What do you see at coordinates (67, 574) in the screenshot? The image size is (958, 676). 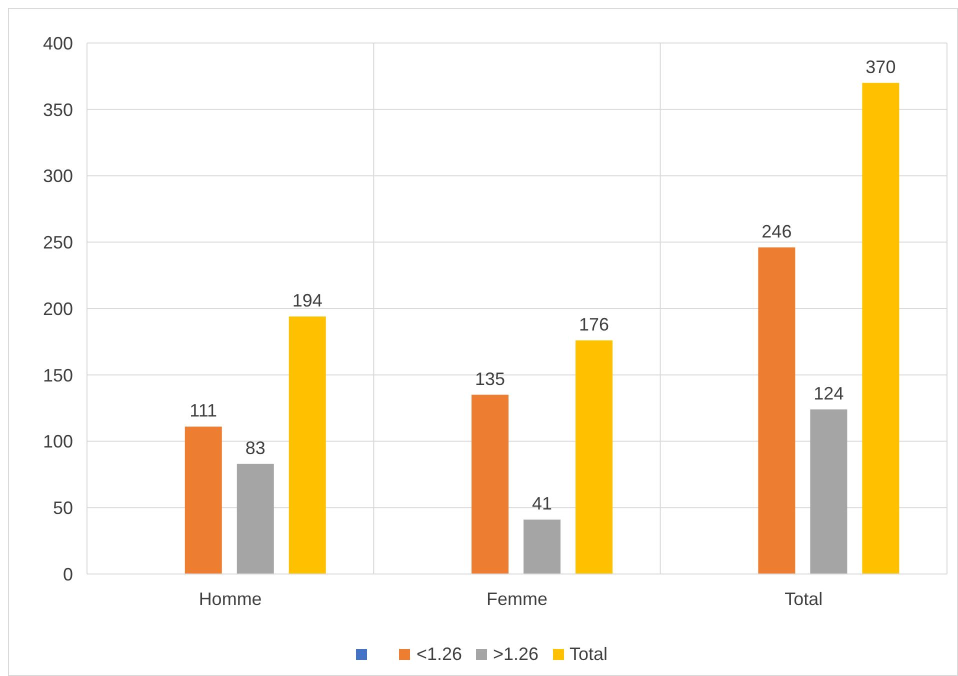 I see `y-tick-label: 0` at bounding box center [67, 574].